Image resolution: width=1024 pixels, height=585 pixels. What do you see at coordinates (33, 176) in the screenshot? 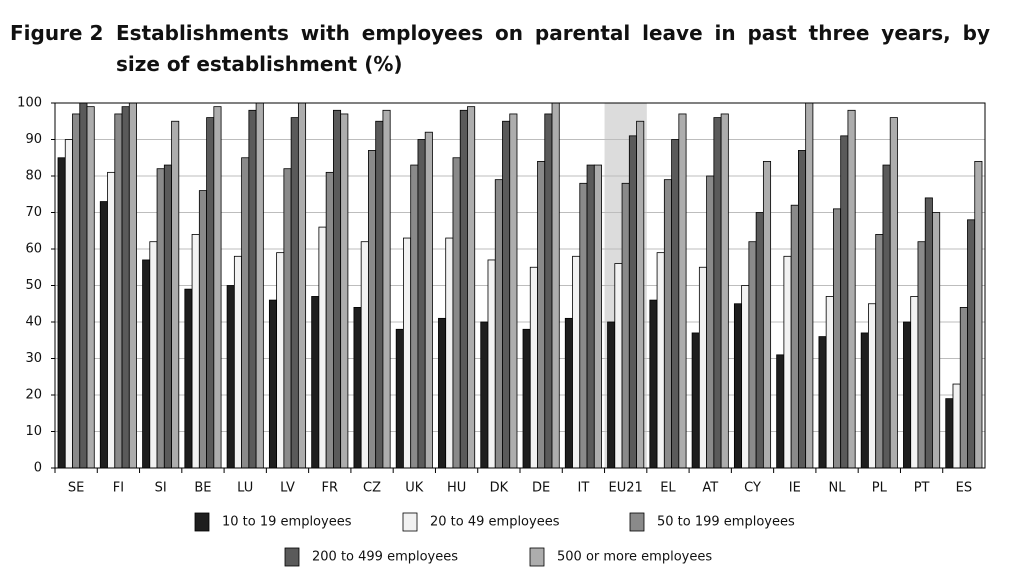
I see `y-tick-label: 80` at bounding box center [33, 176].